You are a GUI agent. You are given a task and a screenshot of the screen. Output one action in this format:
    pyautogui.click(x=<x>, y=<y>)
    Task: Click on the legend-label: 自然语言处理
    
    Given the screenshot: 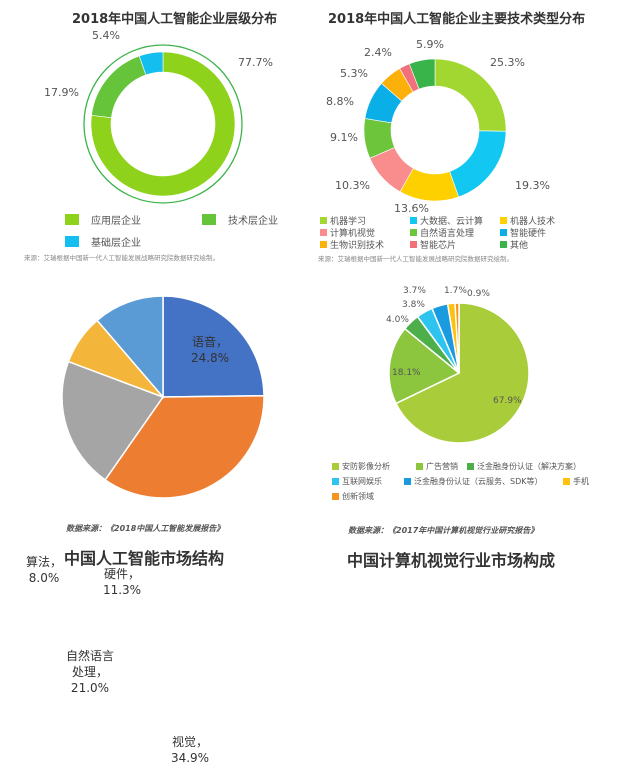 What is the action you would take?
    pyautogui.click(x=447, y=234)
    